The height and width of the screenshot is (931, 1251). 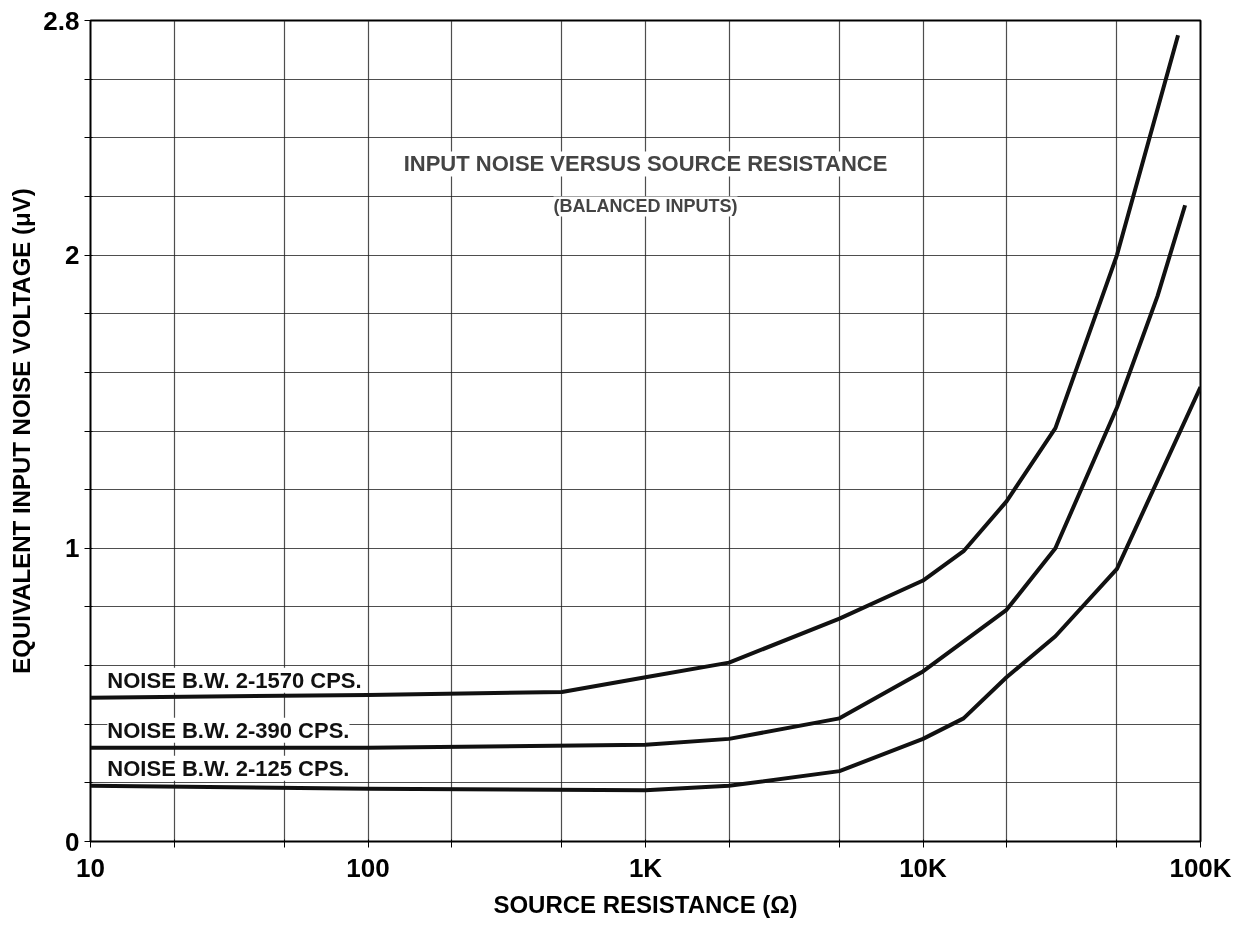 I want to click on series-label: NOISE B.W. 2-125 CPS., so click(x=228, y=768).